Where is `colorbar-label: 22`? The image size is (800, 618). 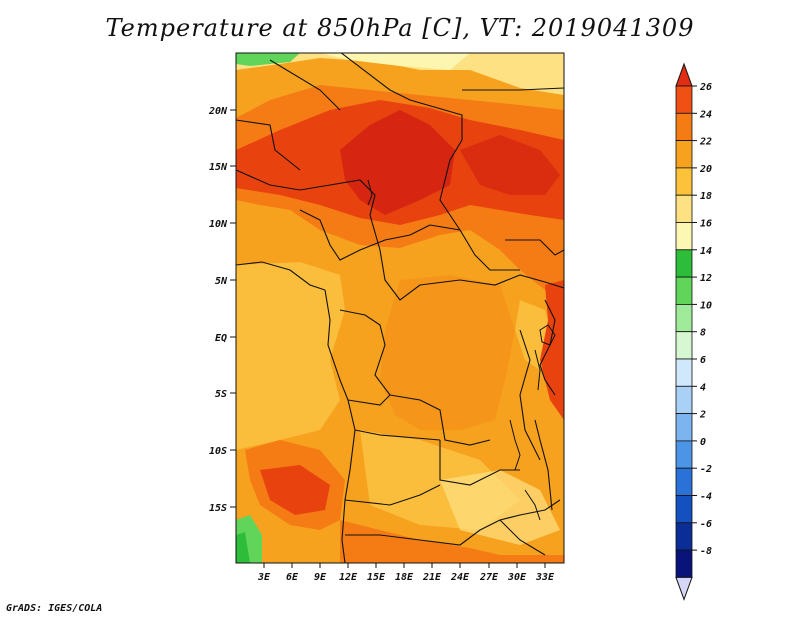 colorbar-label: 22 is located at coordinates (705, 142).